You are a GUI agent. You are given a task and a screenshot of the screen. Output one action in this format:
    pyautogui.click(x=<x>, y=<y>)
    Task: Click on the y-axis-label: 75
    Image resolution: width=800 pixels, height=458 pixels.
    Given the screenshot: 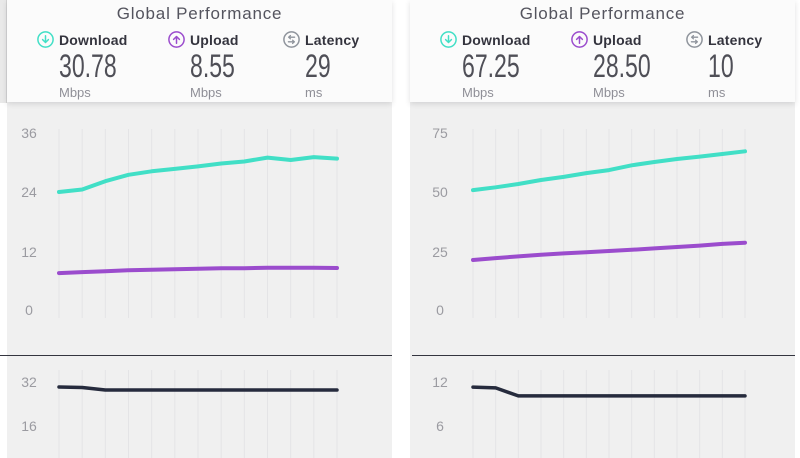 What is the action you would take?
    pyautogui.click(x=440, y=133)
    